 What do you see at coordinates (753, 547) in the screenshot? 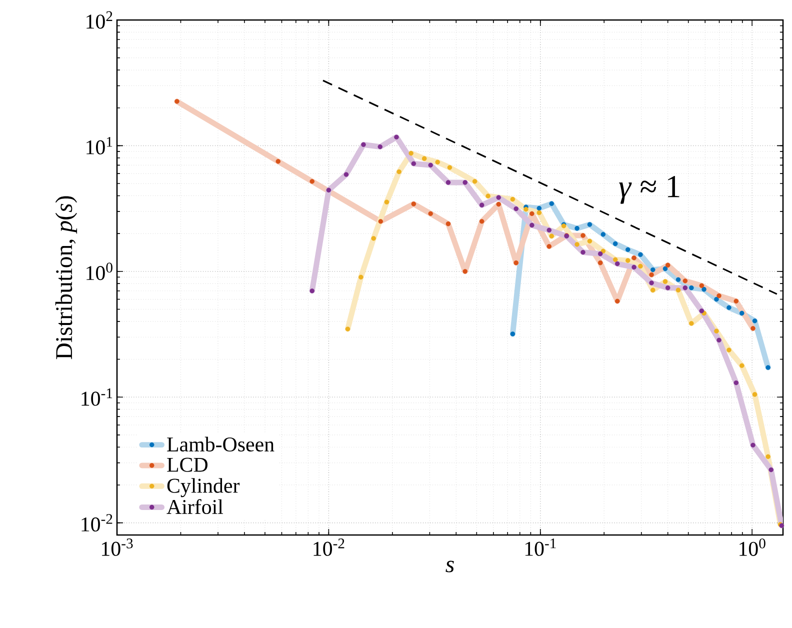
I see `x-tick-label: 10$^{0}$` at bounding box center [753, 547].